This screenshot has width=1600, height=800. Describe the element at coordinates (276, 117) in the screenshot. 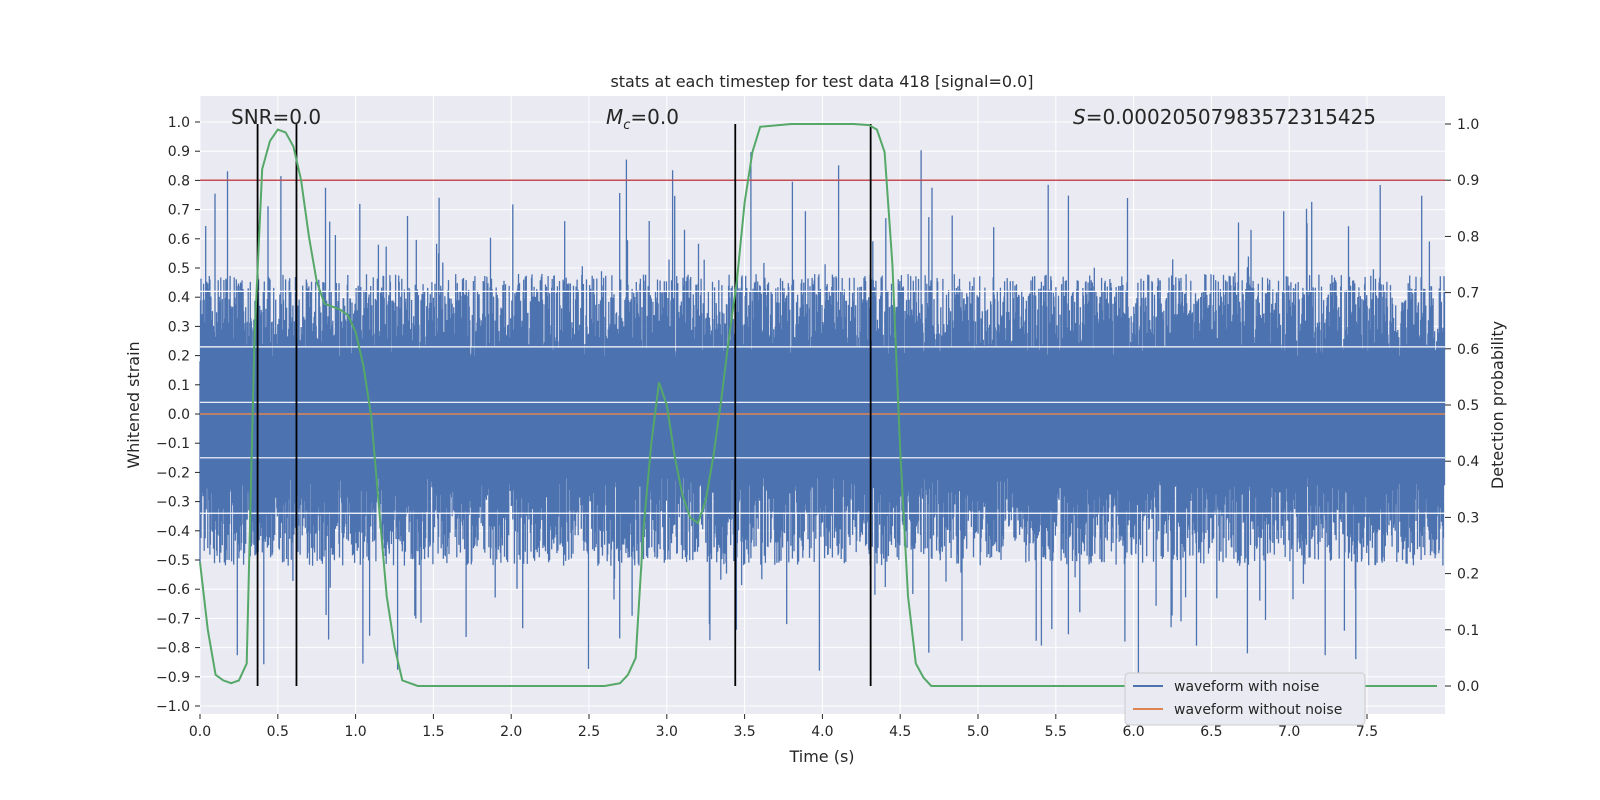

I see `snr-annotation: SNR=0.0` at that location.